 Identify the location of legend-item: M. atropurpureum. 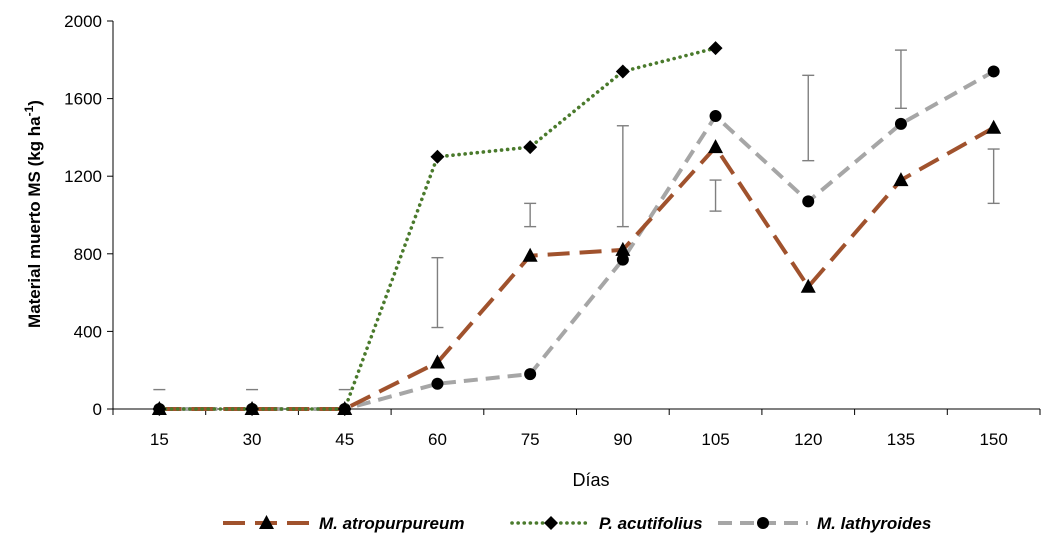
(343, 523).